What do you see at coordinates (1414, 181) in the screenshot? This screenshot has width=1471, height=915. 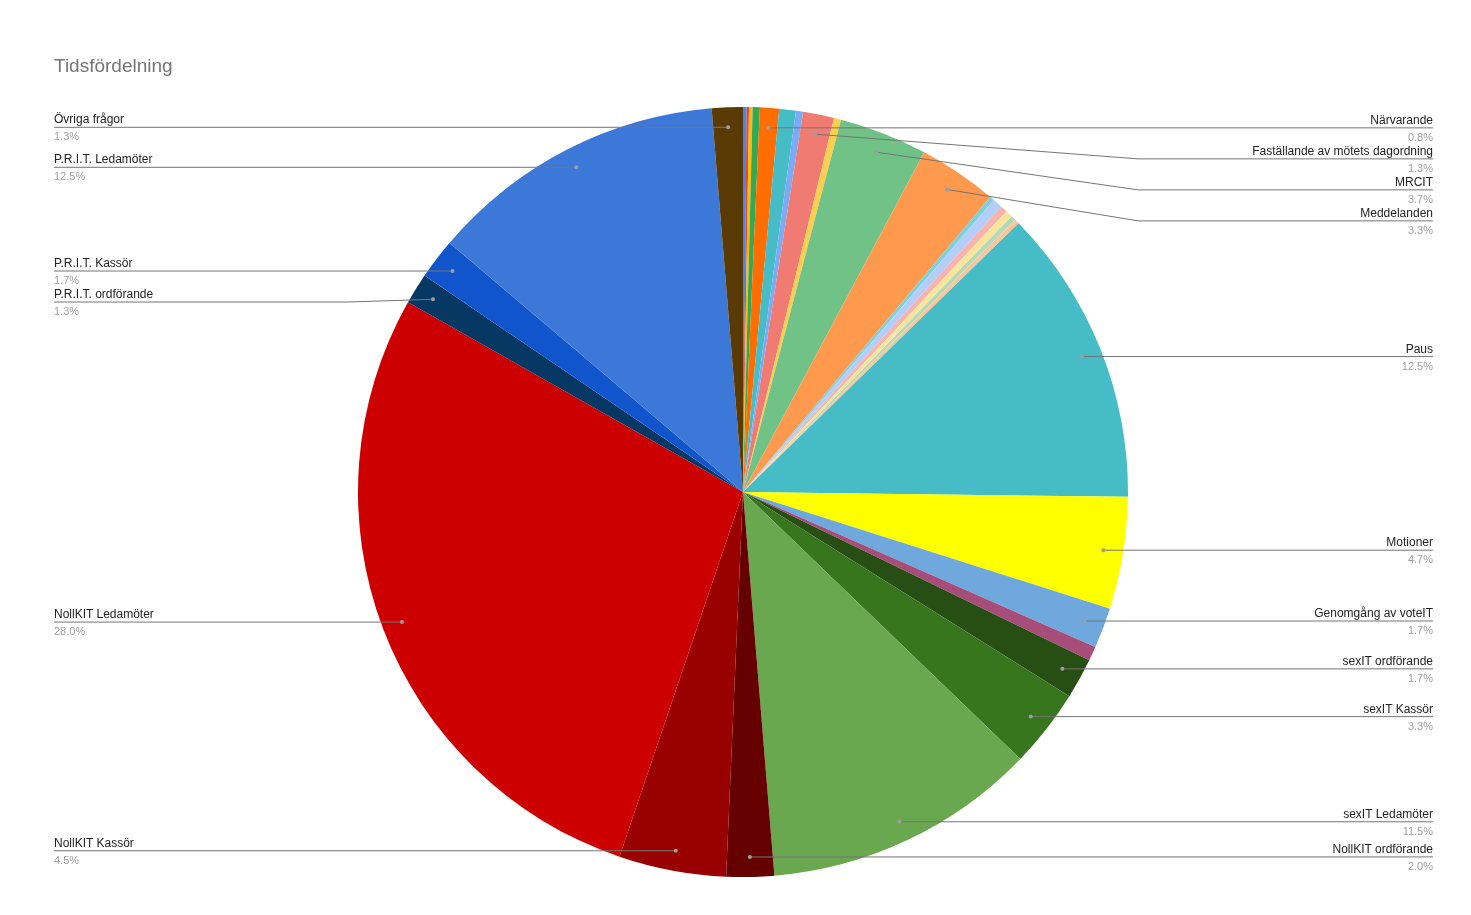 I see `slice-label: MRCIT` at bounding box center [1414, 181].